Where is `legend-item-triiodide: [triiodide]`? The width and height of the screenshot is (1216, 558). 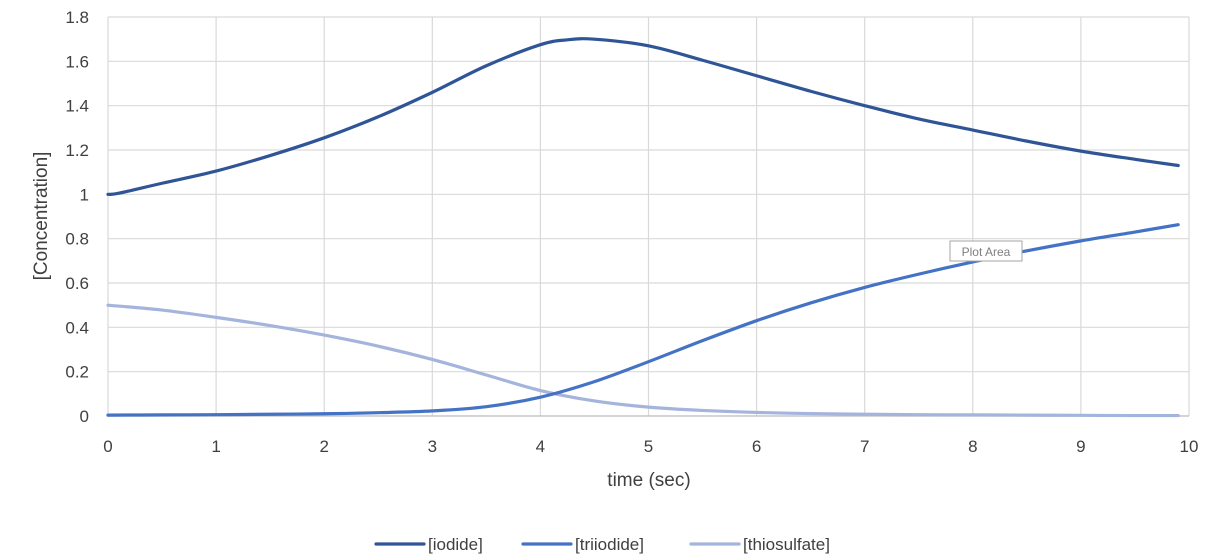
legend-item-triiodide: [triiodide] is located at coordinates (582, 544).